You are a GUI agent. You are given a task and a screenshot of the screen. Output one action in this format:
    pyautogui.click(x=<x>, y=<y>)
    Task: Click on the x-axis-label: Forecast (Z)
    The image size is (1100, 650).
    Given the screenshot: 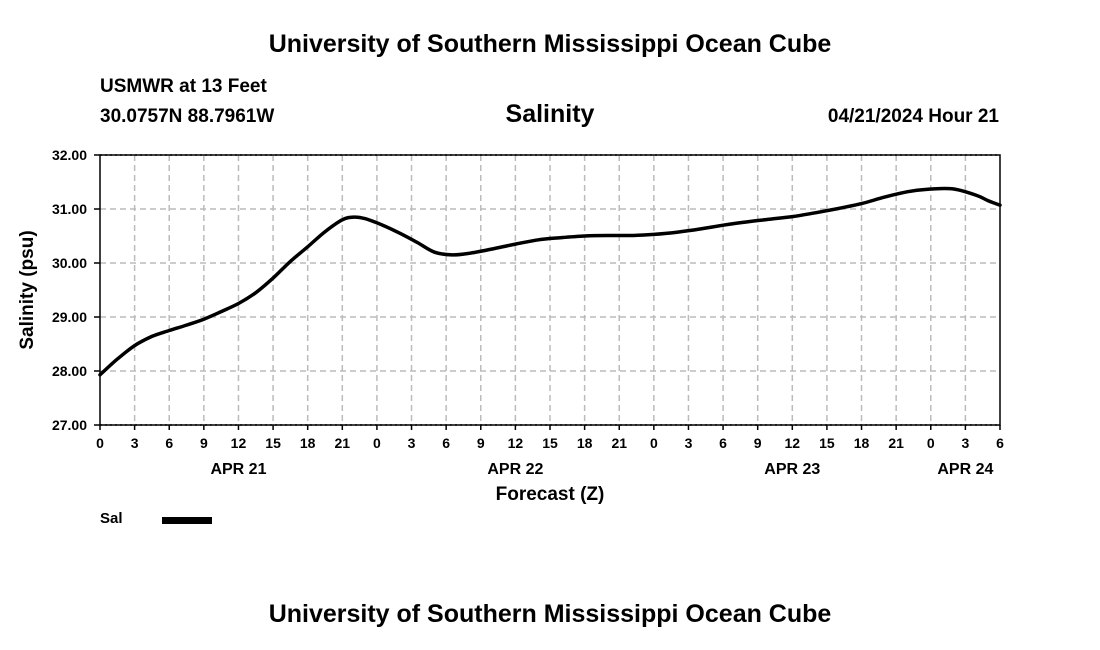 What is the action you would take?
    pyautogui.click(x=550, y=494)
    